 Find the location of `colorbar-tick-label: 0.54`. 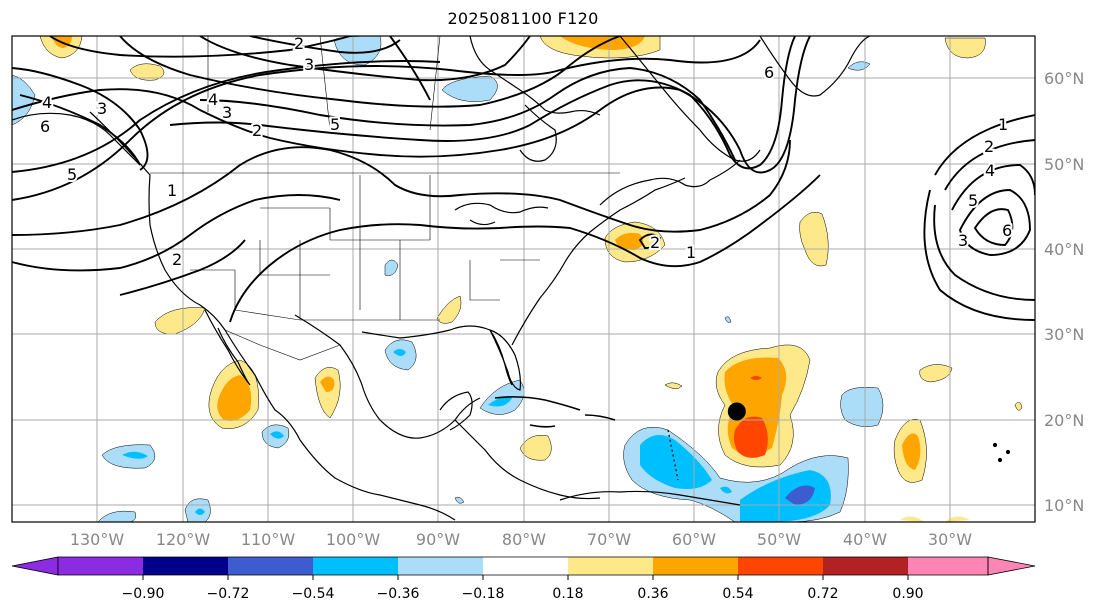

colorbar-tick-label: 0.54 is located at coordinates (737, 594).